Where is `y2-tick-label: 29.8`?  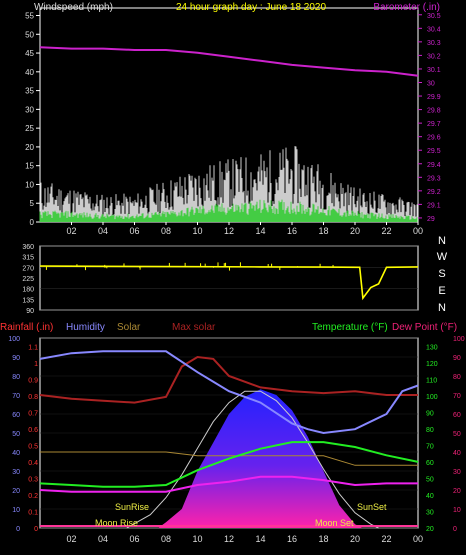
y2-tick-label: 29.8 is located at coordinates (434, 111).